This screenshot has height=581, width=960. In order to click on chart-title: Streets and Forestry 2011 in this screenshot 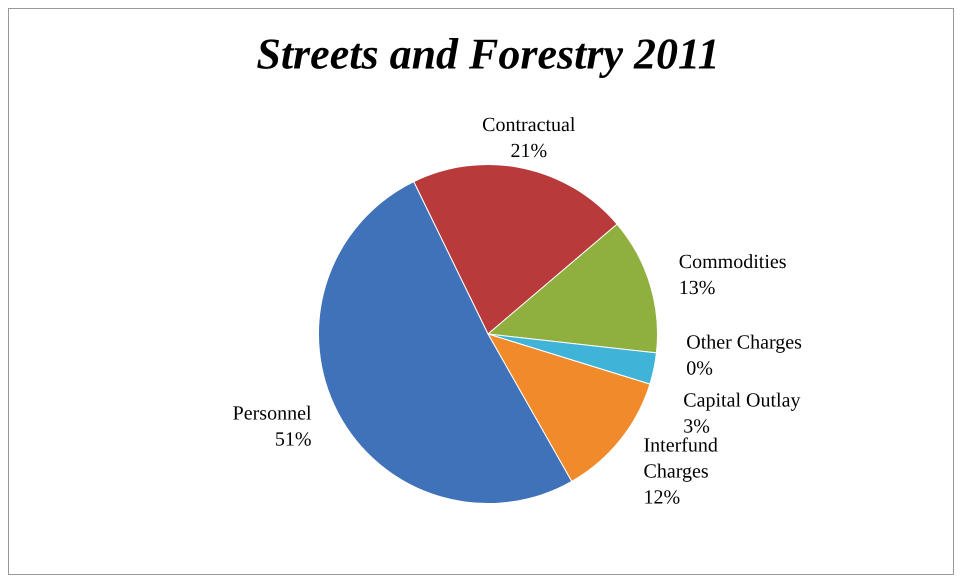, I will do `click(488, 53)`.